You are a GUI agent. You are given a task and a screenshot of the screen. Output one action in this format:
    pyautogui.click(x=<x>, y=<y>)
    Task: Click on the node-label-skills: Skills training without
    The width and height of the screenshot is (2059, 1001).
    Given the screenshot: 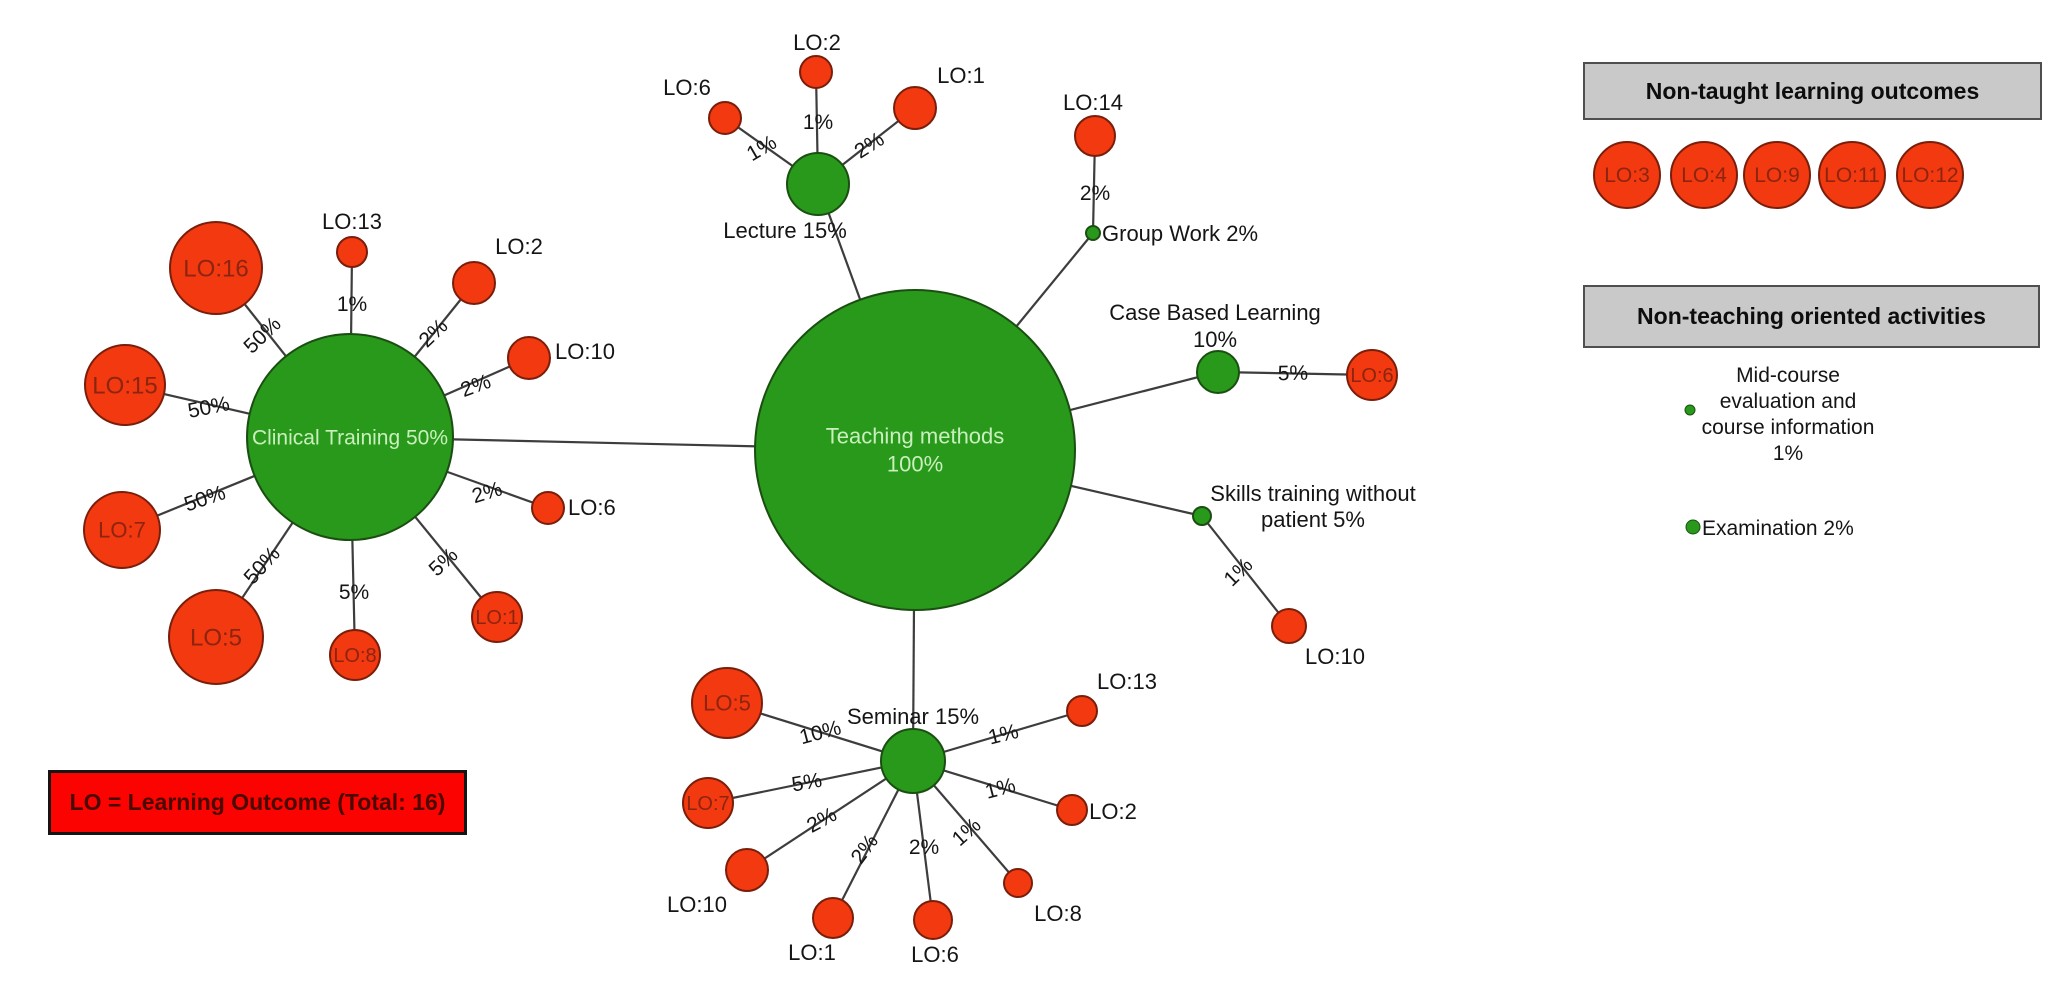 What is the action you would take?
    pyautogui.click(x=1312, y=493)
    